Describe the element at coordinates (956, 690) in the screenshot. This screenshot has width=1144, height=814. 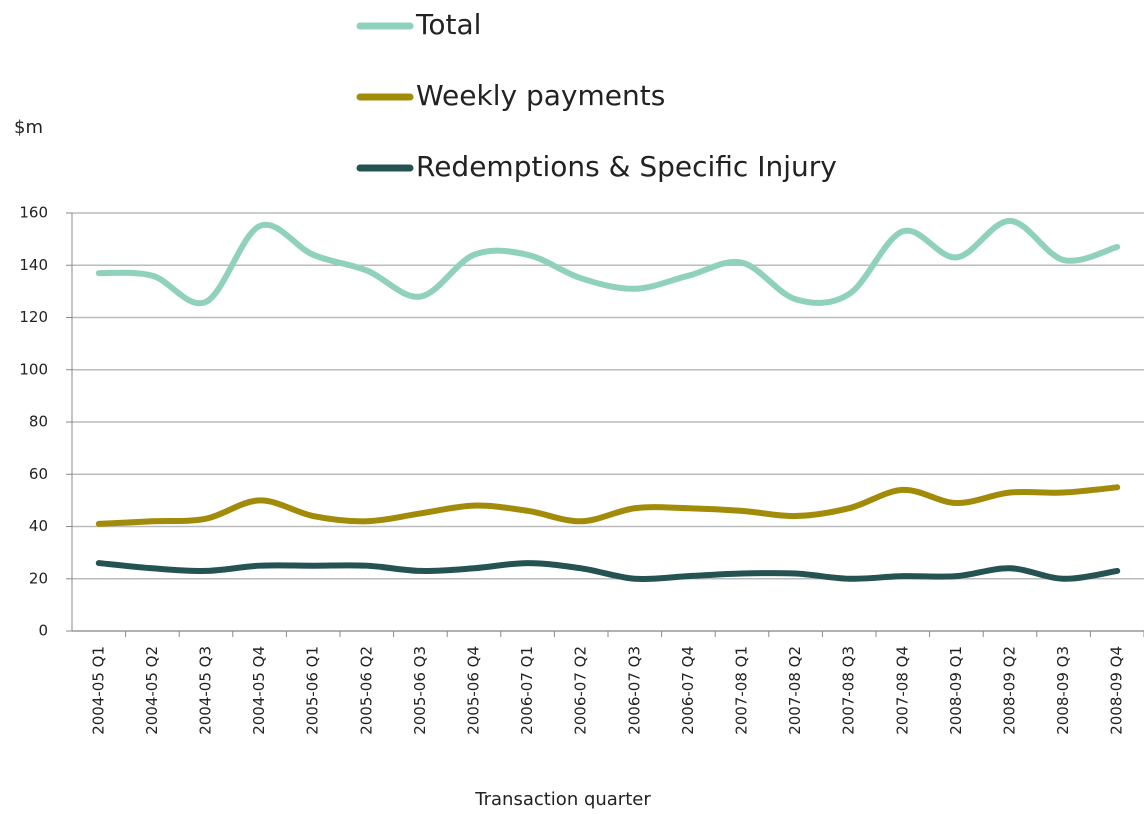
I see `x-tick-label: 2008-09 Q1` at that location.